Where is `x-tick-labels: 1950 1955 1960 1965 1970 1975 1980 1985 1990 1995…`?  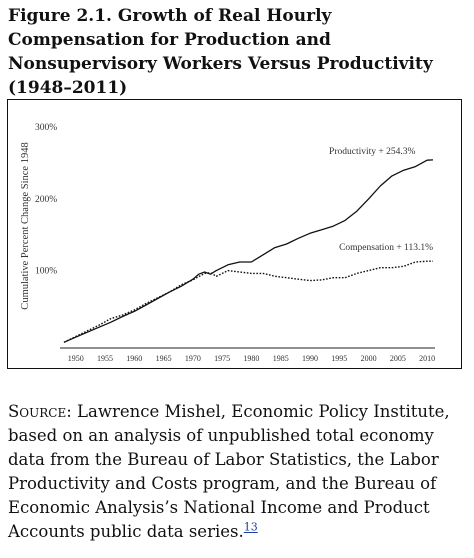 x-tick-labels: 1950 1955 1960 1965 1970 1975 1980 1985 1990 1995… is located at coordinates (251, 358).